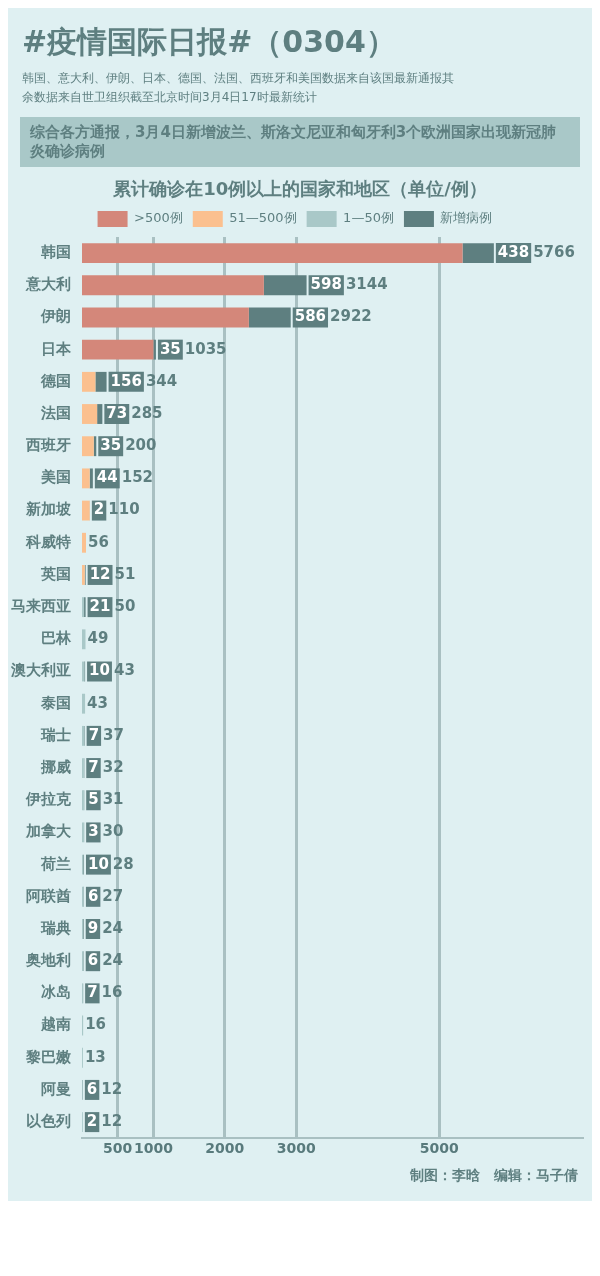  I want to click on total-label: 30, so click(113, 831).